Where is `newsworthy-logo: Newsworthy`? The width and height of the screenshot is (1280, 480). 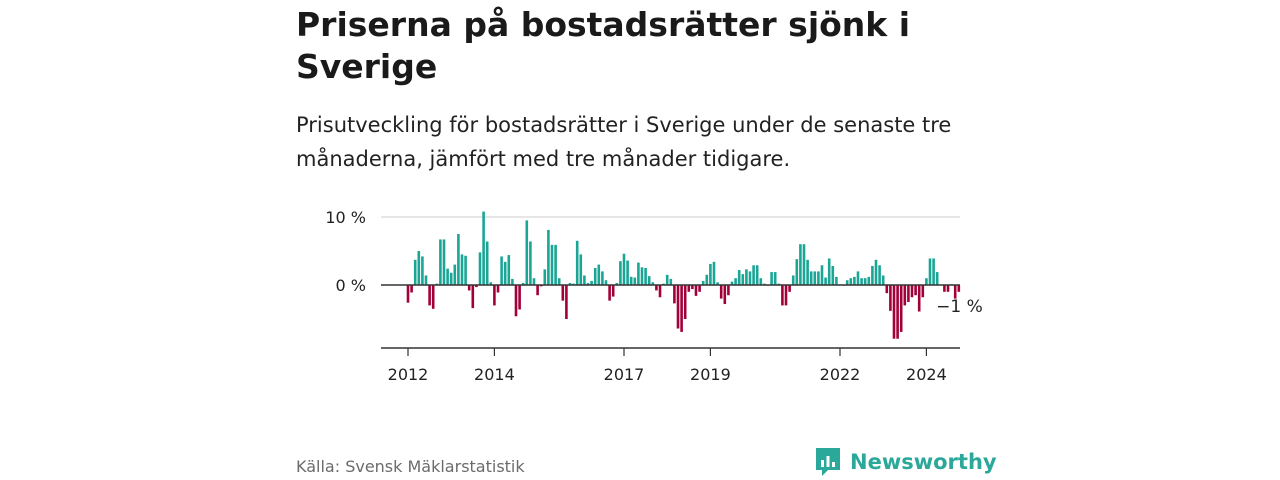
newsworthy-logo: Newsworthy is located at coordinates (905, 462).